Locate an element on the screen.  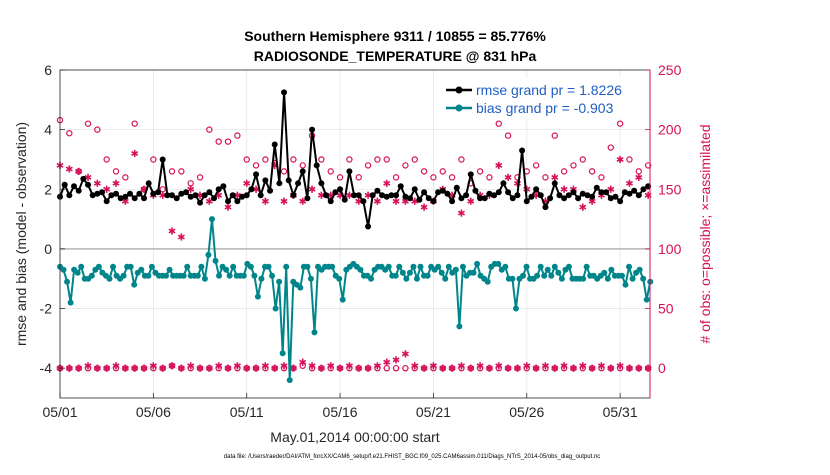
x-tick-label: 05/21 is located at coordinates (433, 412).